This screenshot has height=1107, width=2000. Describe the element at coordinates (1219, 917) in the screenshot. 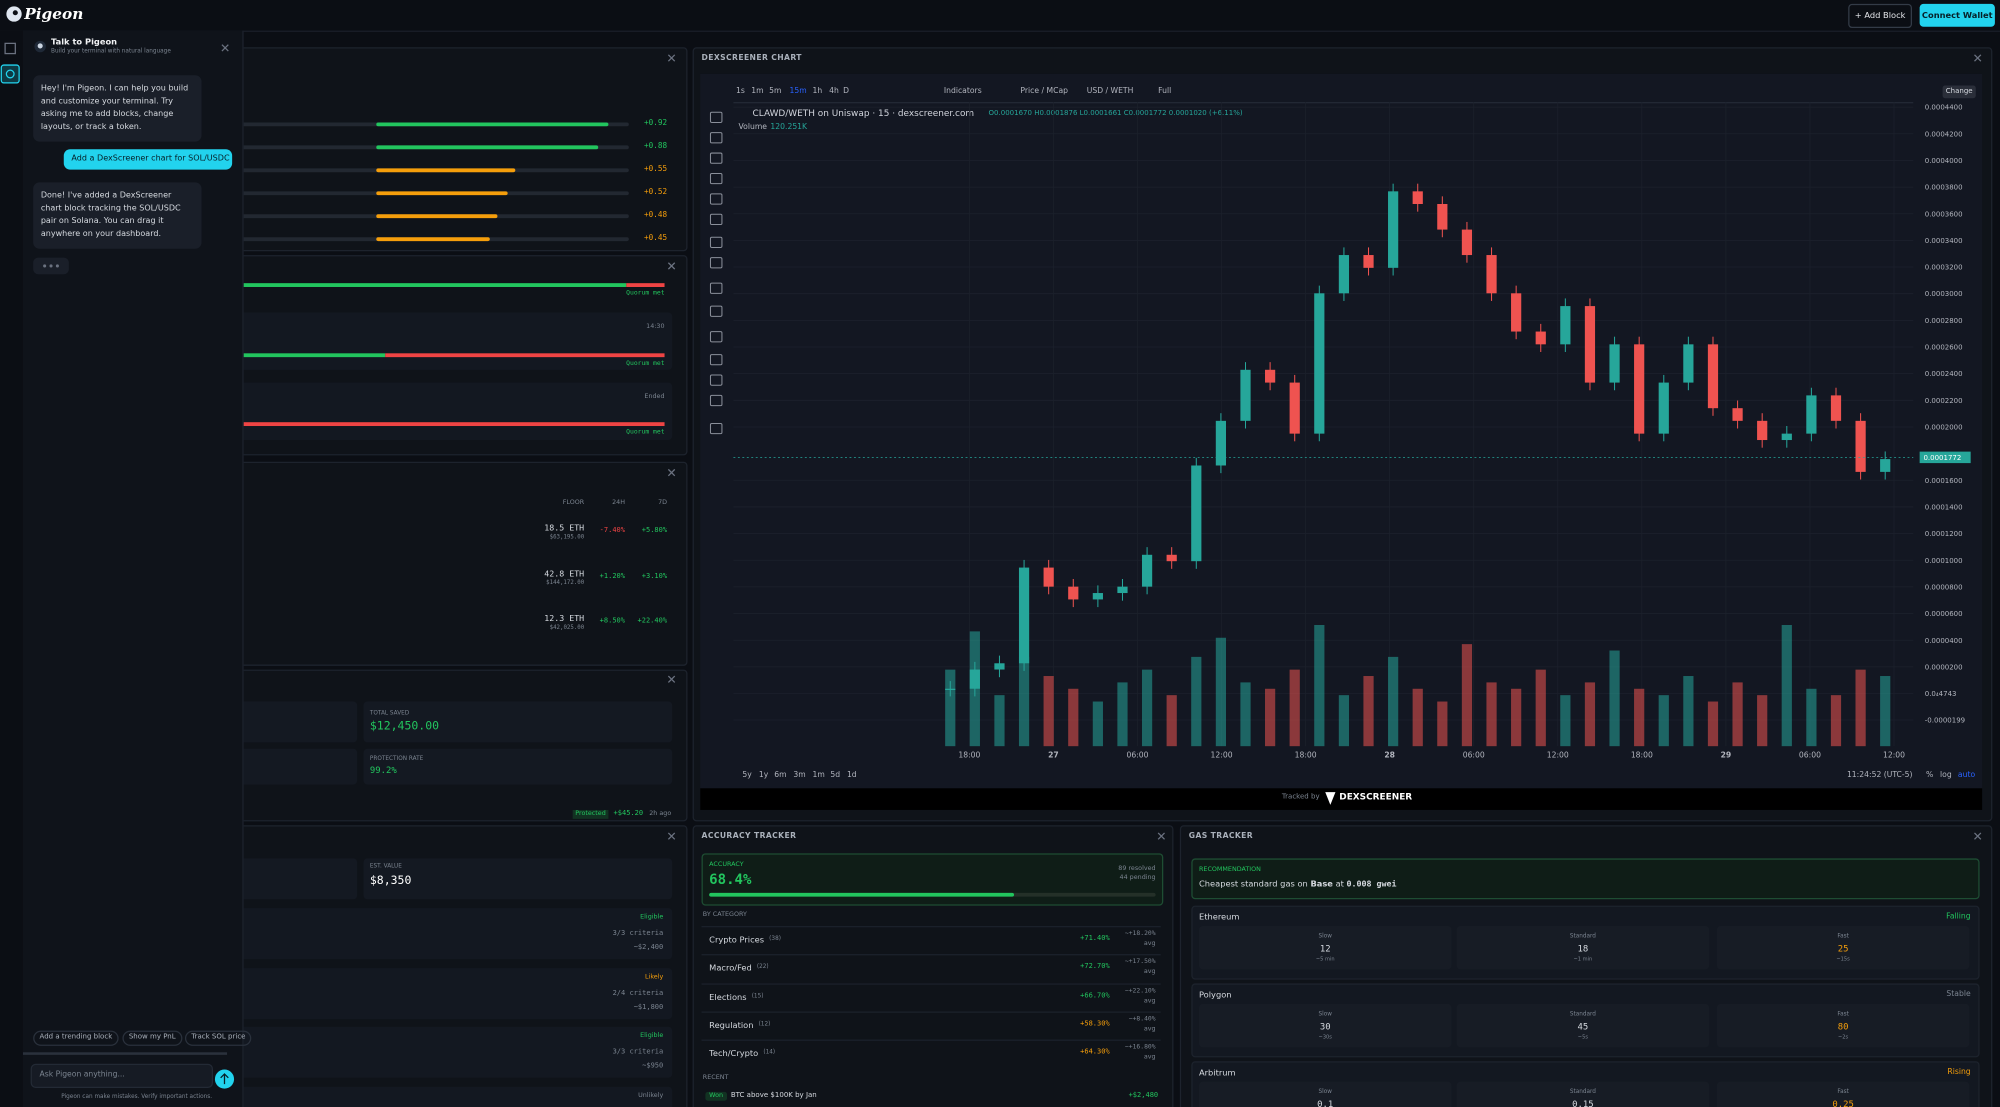

I see `chain-name: Ethereum` at that location.